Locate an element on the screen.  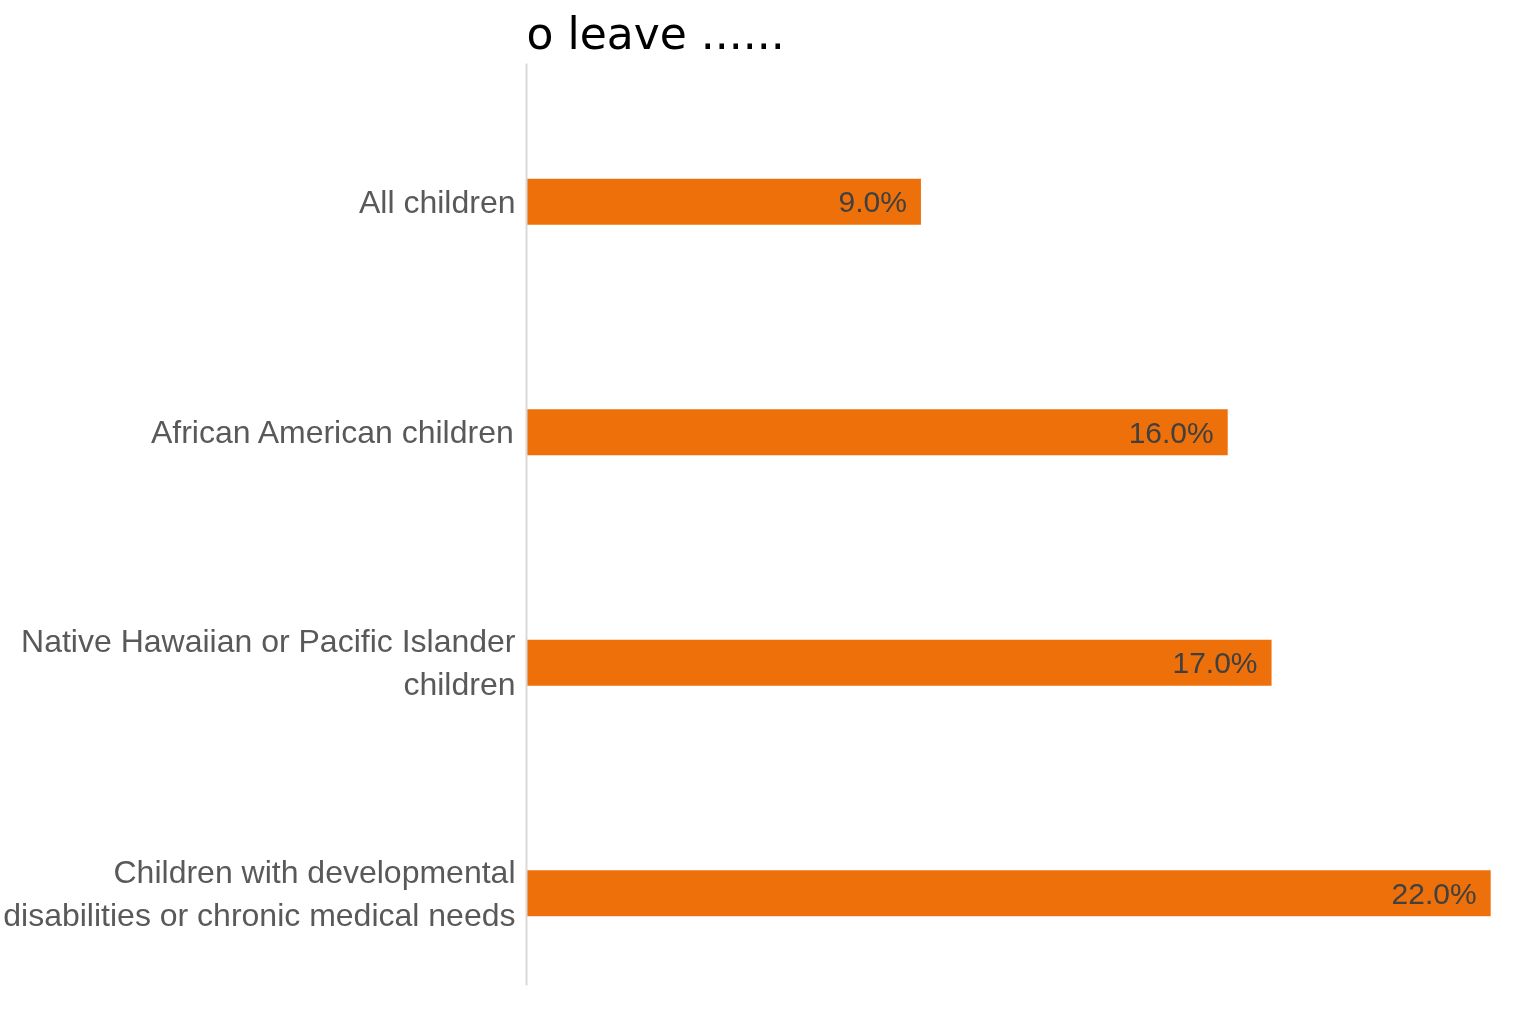
data-label: 9.0% is located at coordinates (872, 202).